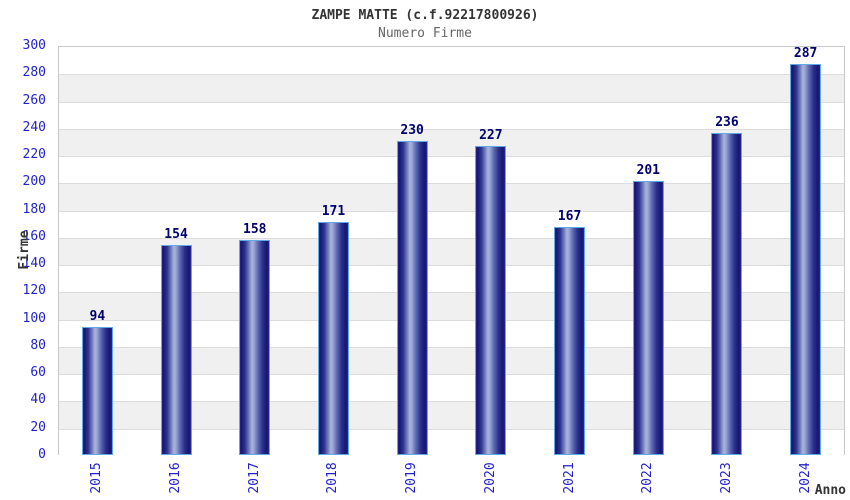 The width and height of the screenshot is (850, 500). I want to click on bar-value-label: 201, so click(648, 170).